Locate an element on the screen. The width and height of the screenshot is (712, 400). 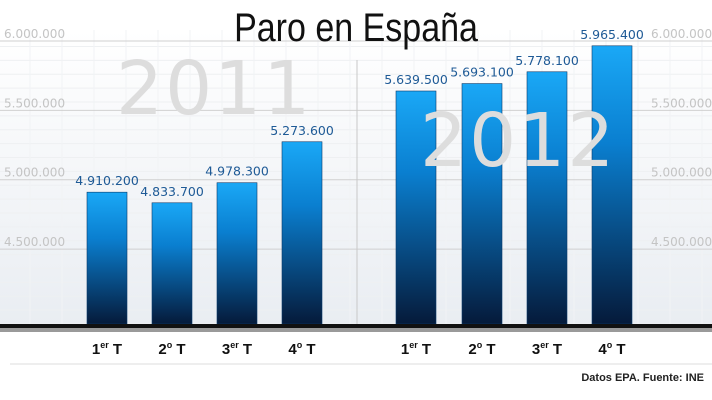
year-2011: 2011 is located at coordinates (214, 89).